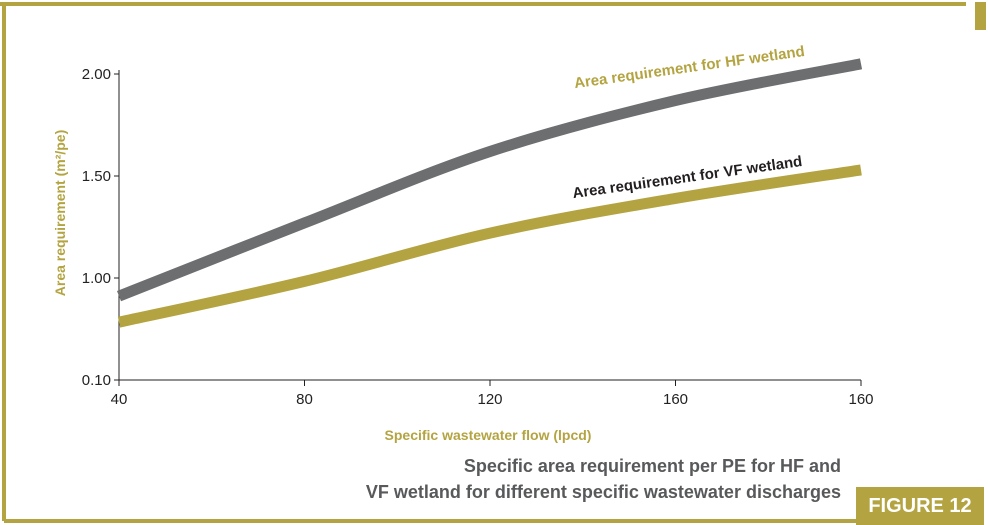 The image size is (988, 525). Describe the element at coordinates (96, 74) in the screenshot. I see `y-tick-label: 2.00` at that location.